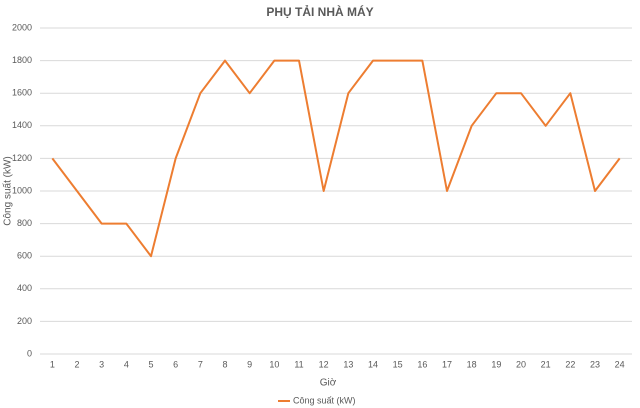 Image resolution: width=640 pixels, height=408 pixels. I want to click on x-tick-label: 4, so click(126, 364).